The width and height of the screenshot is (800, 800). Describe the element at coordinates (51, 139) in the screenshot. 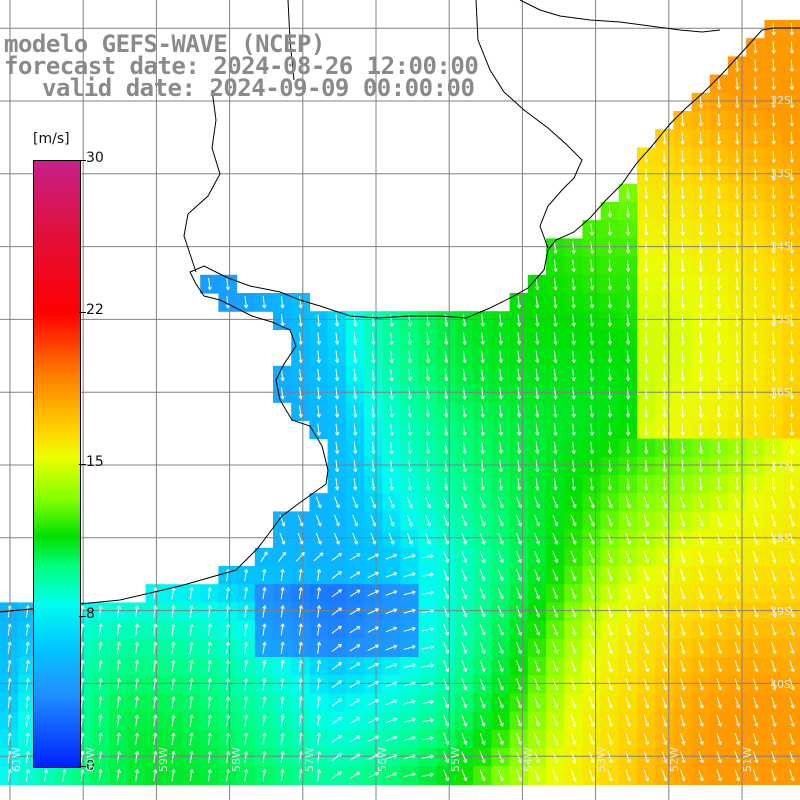

I see `legend-unit-label: [m/s]` at that location.